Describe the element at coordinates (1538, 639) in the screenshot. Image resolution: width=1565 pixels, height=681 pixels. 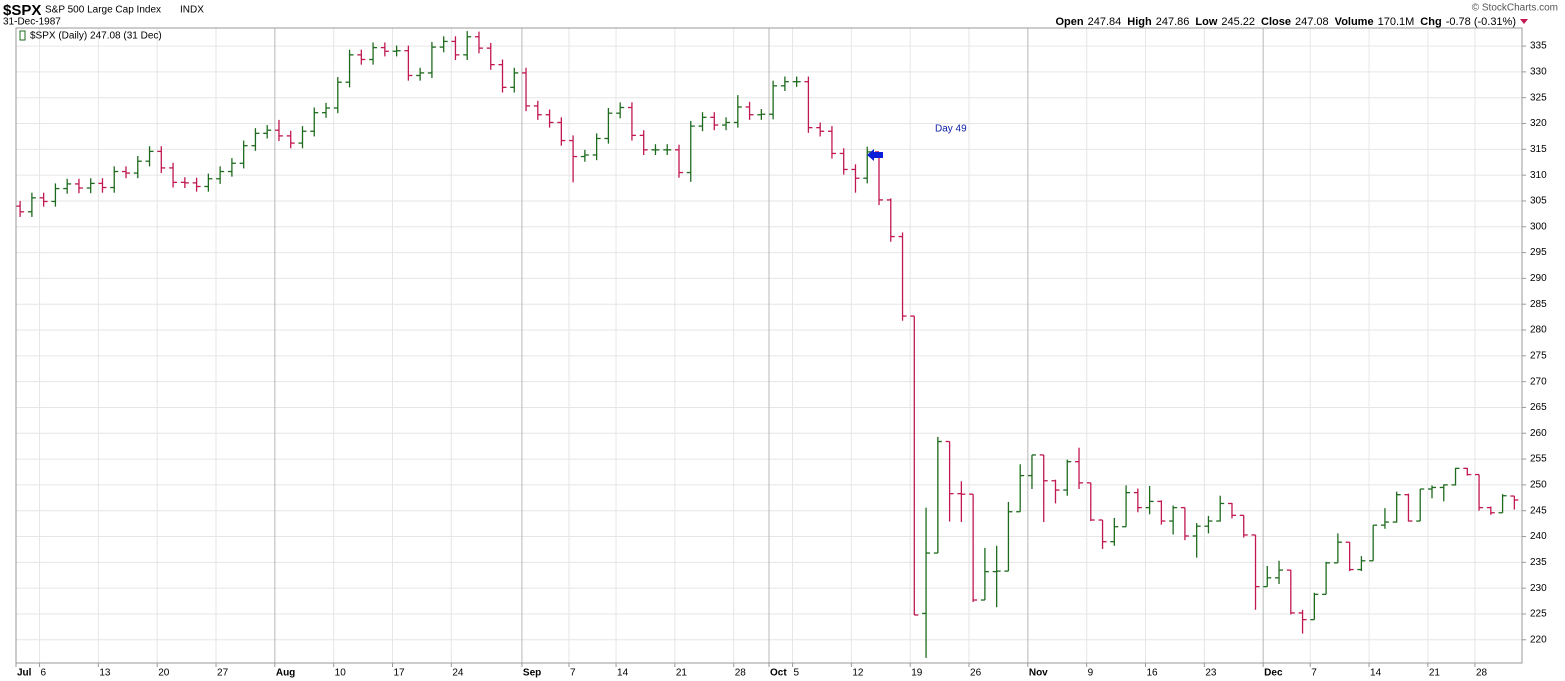
I see `y-tick-label: 220` at that location.